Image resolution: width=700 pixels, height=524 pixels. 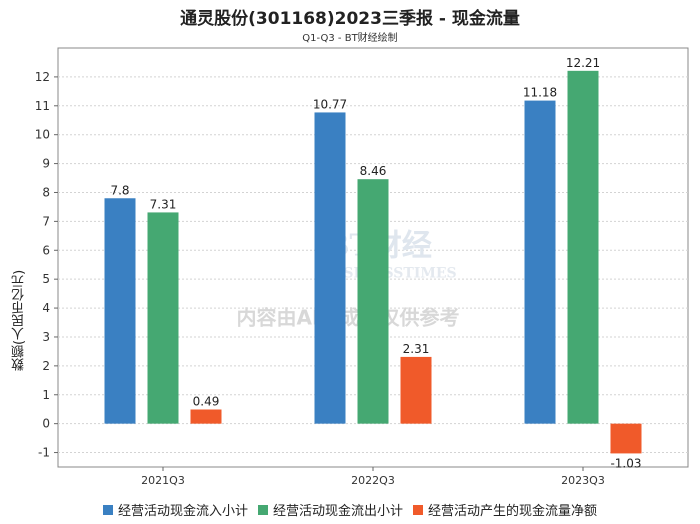 I want to click on chart-title: 通灵股份(301168)2023三季报 - 现金流量, so click(x=350, y=19).